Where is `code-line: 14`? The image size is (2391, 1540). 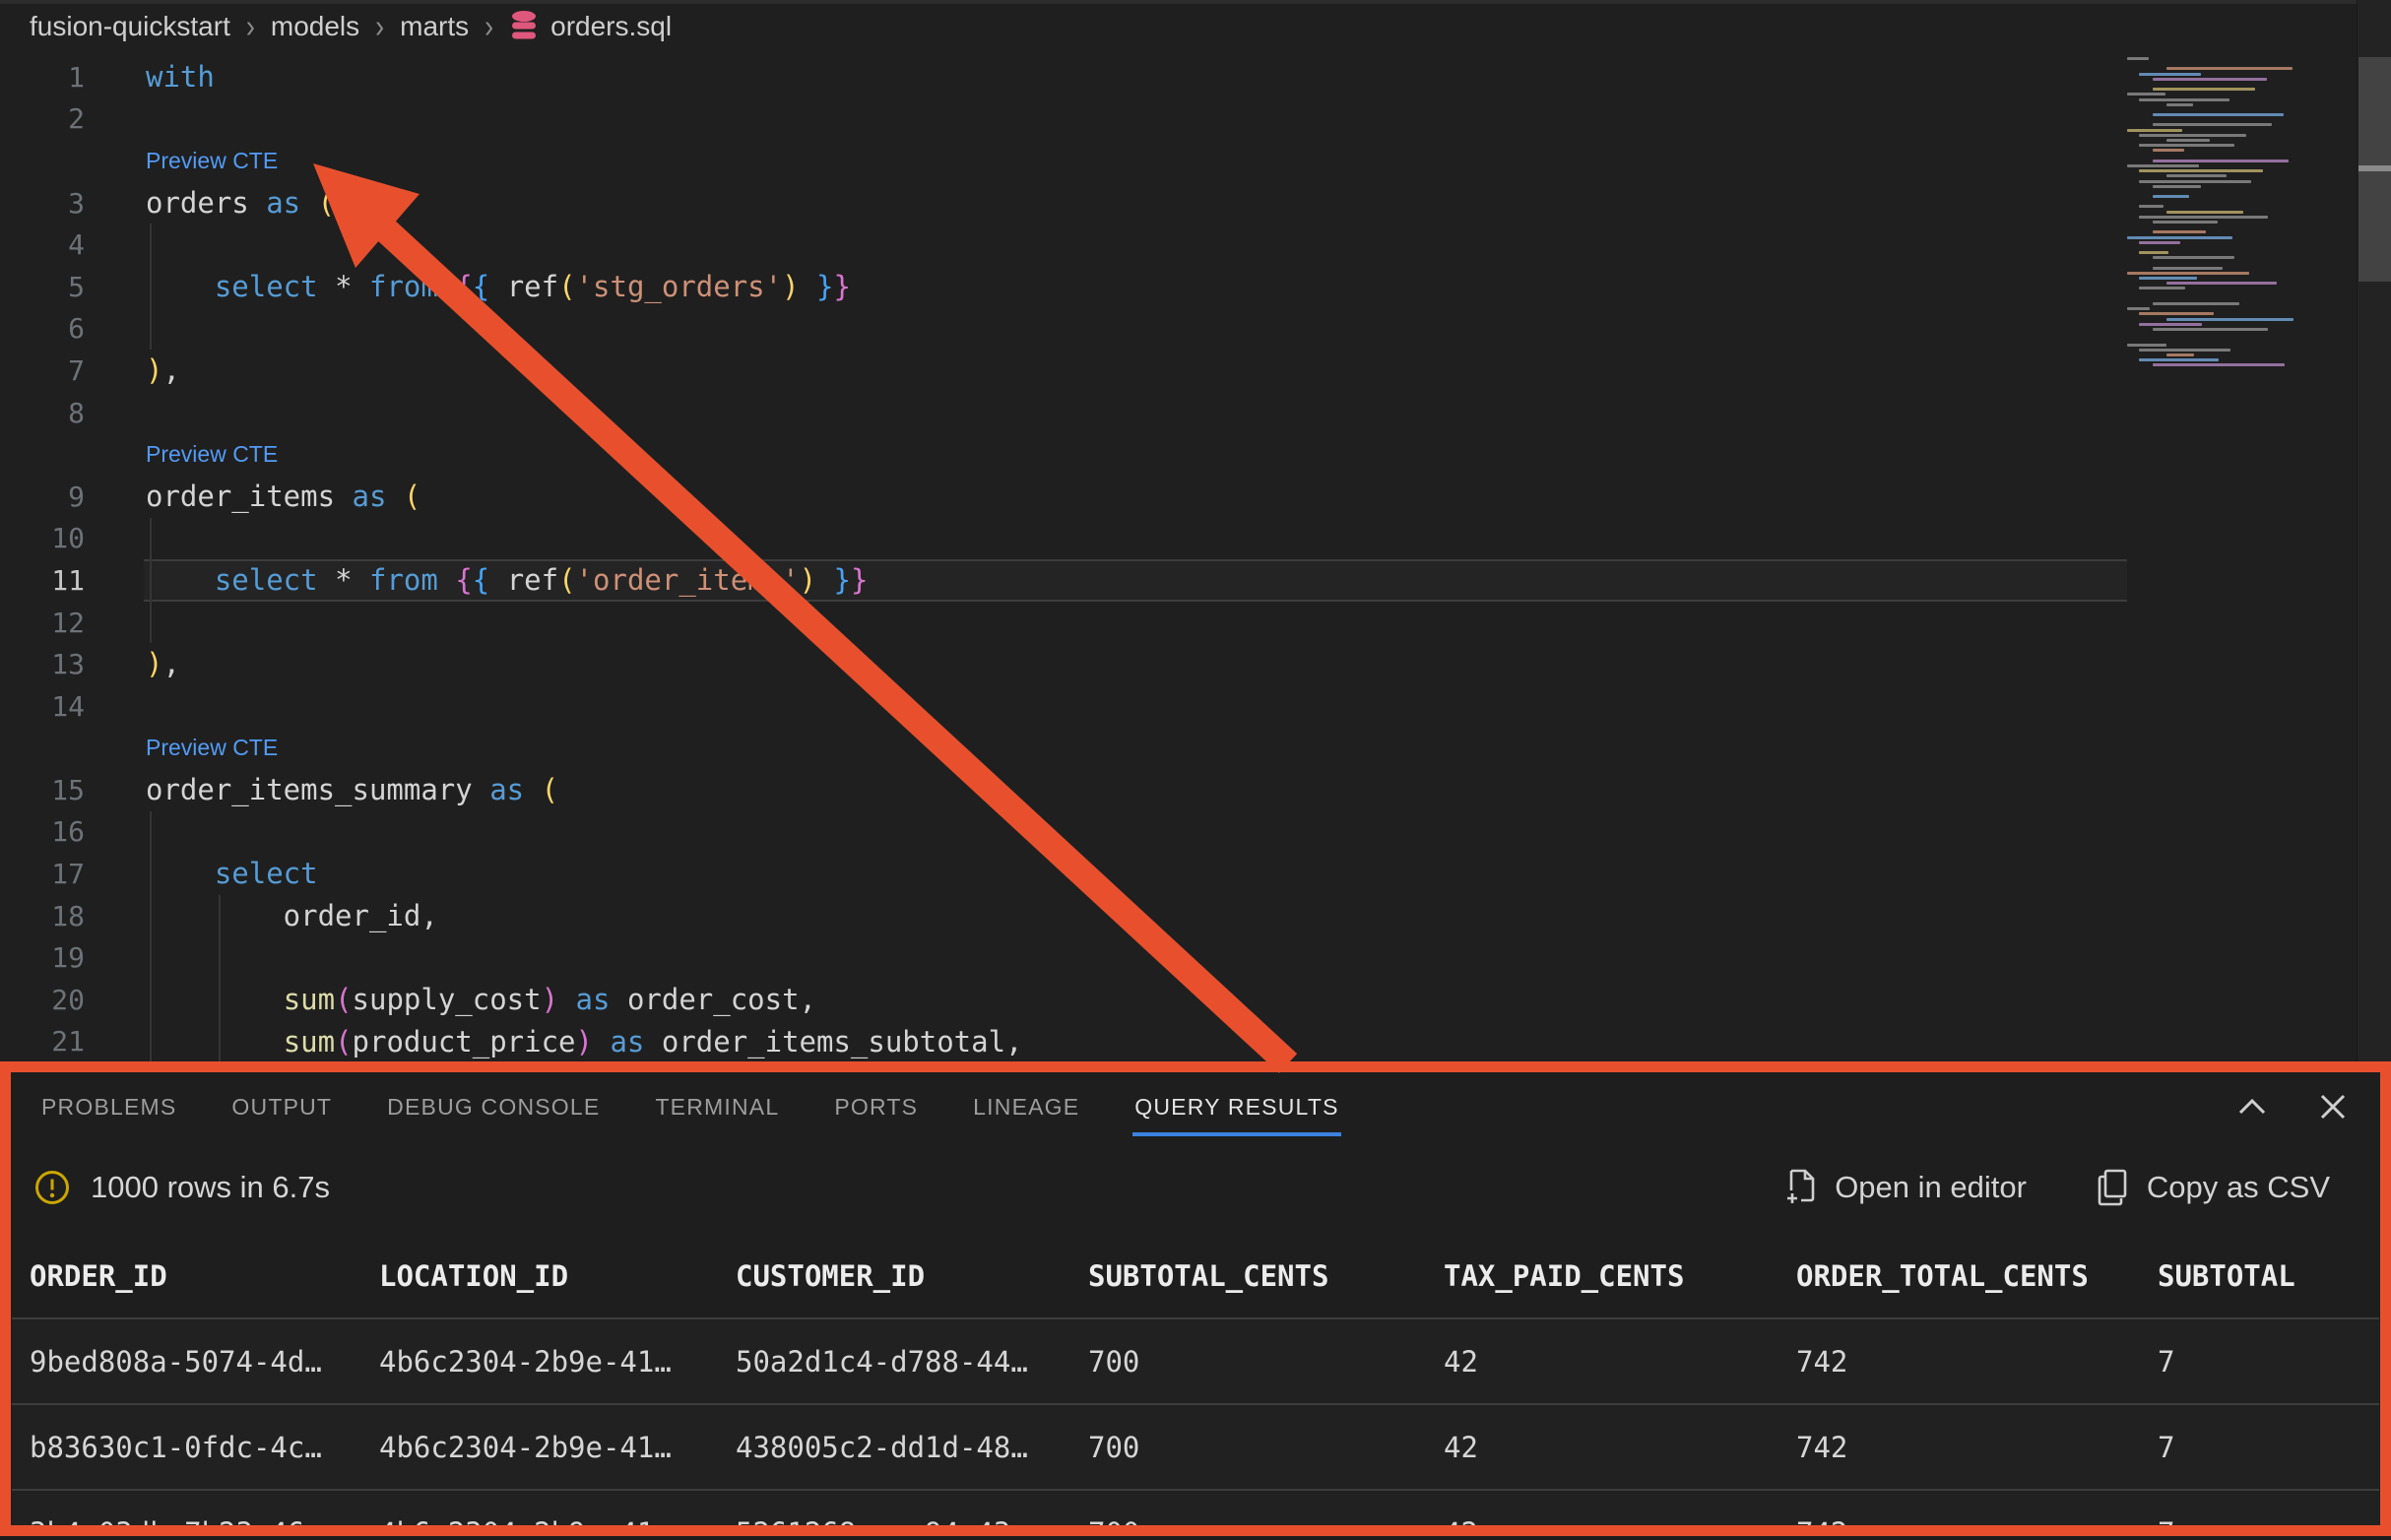 code-line: 14 is located at coordinates (1196, 706).